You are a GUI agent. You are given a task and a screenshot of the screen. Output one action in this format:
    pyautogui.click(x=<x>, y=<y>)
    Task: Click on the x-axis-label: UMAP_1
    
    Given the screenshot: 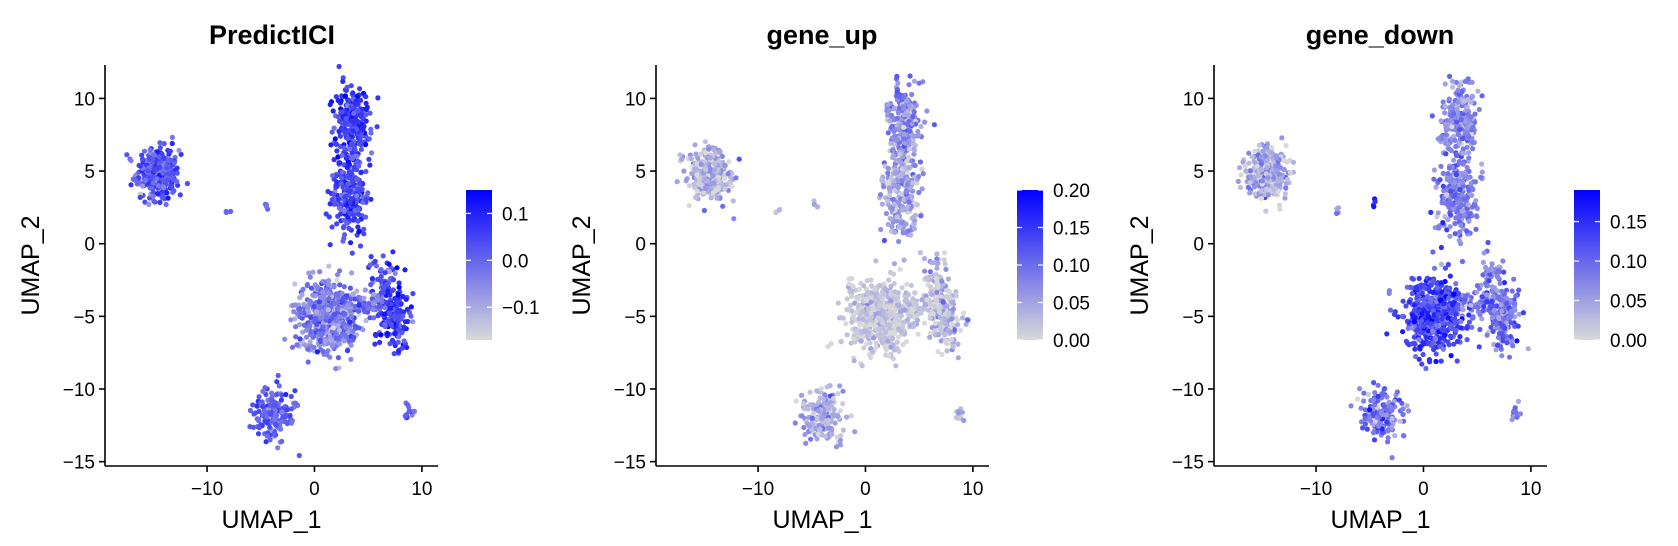 What is the action you would take?
    pyautogui.click(x=822, y=520)
    